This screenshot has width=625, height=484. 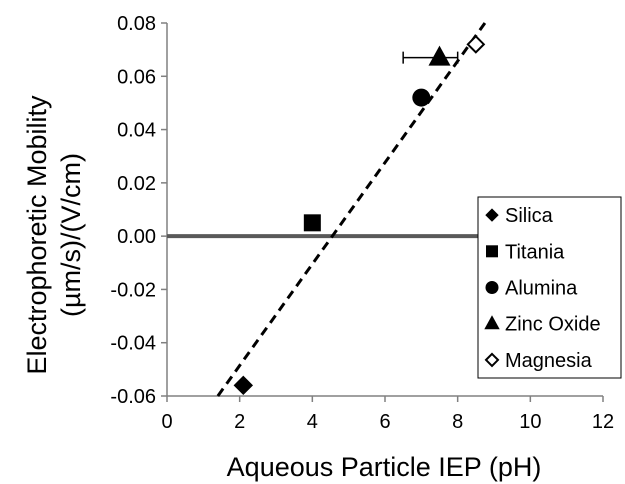 What do you see at coordinates (384, 422) in the screenshot?
I see `x-tick-label: 6` at bounding box center [384, 422].